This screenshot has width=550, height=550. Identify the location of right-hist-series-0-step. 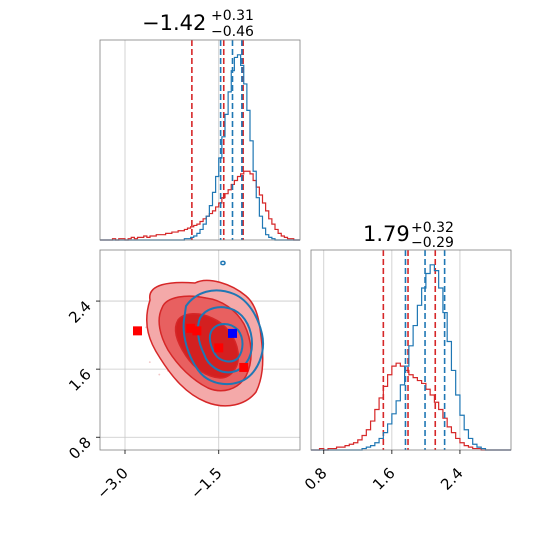
(411, 406).